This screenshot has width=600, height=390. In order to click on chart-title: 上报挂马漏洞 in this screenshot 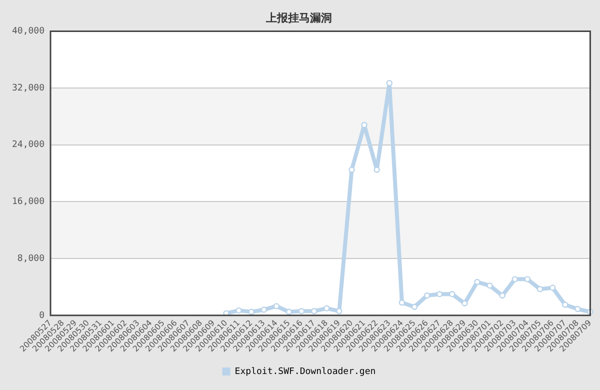, I will do `click(298, 17)`.